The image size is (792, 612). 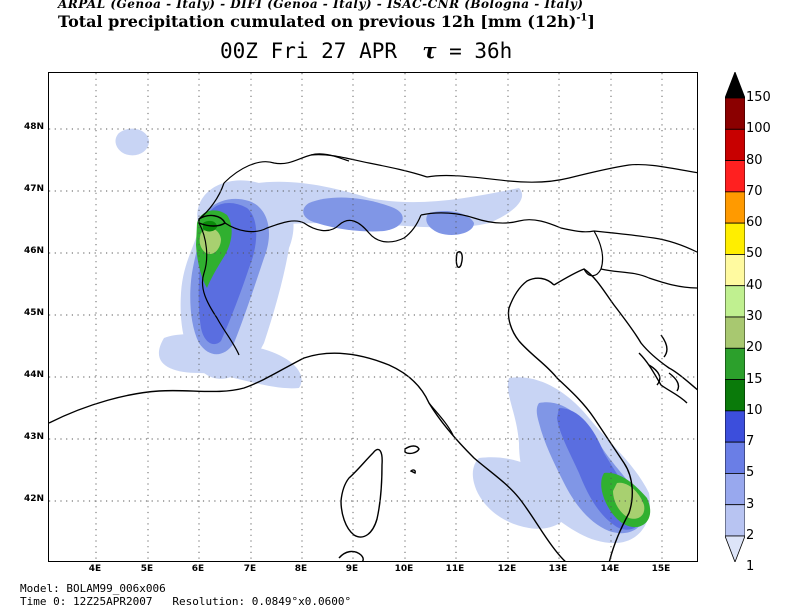 What do you see at coordinates (412, 471) in the screenshot?
I see `coast-pianosa` at bounding box center [412, 471].